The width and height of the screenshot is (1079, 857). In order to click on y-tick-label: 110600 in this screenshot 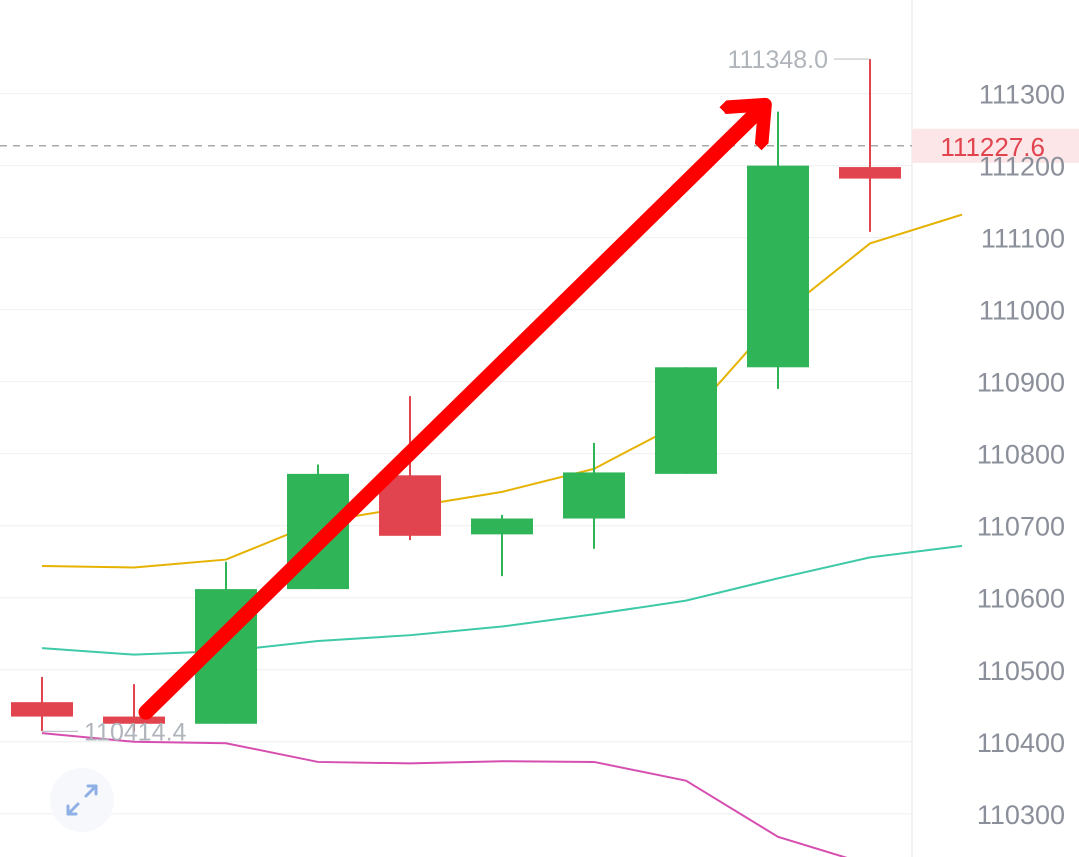, I will do `click(1021, 599)`.